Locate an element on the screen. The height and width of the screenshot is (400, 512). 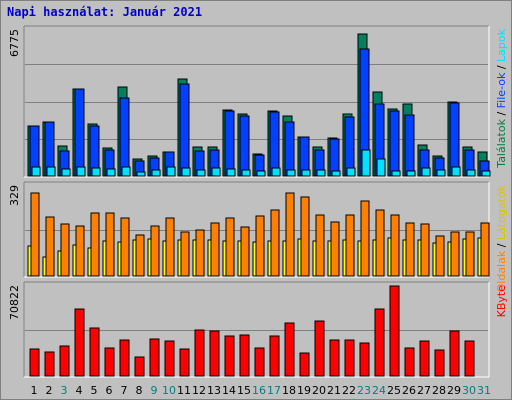
x-tick-label: 23 is located at coordinates (364, 390).